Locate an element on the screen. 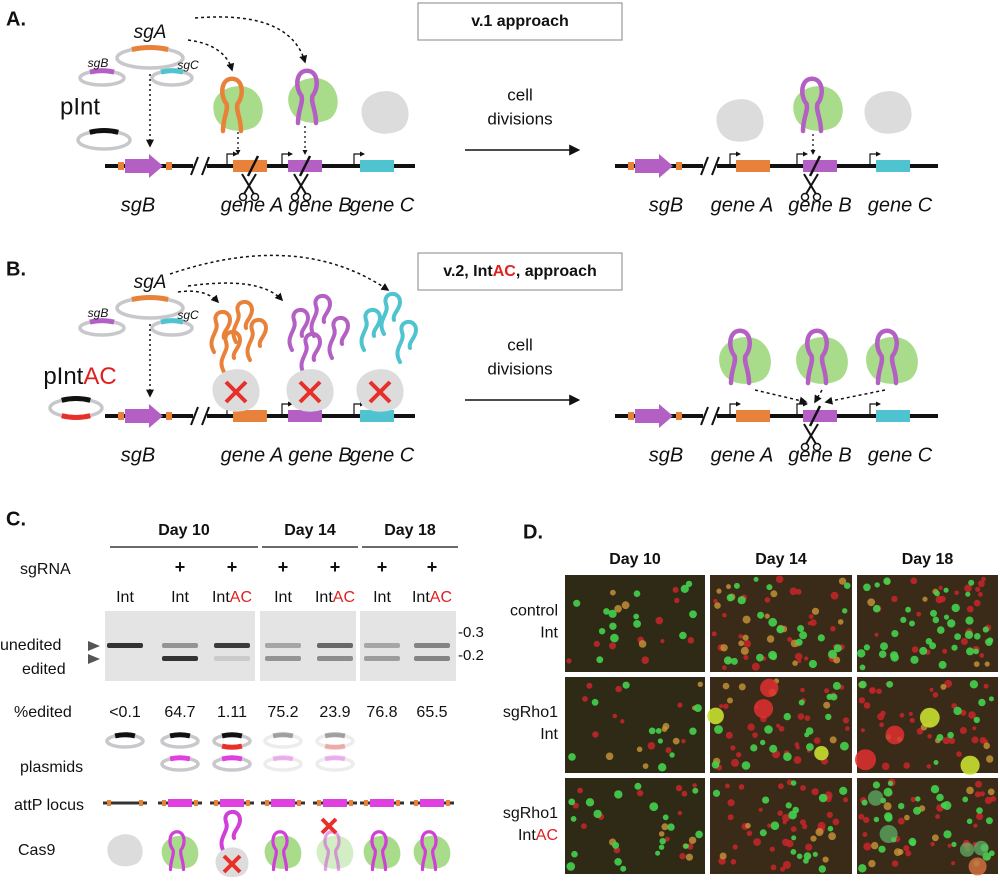 The width and height of the screenshot is (1000, 883). break-mark is located at coordinates (704, 166).